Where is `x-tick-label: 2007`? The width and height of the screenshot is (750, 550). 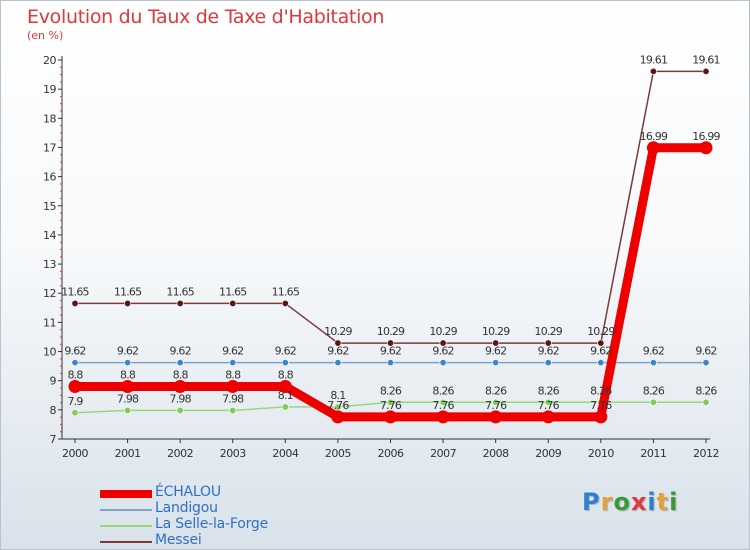 x-tick-label: 2007 is located at coordinates (443, 453).